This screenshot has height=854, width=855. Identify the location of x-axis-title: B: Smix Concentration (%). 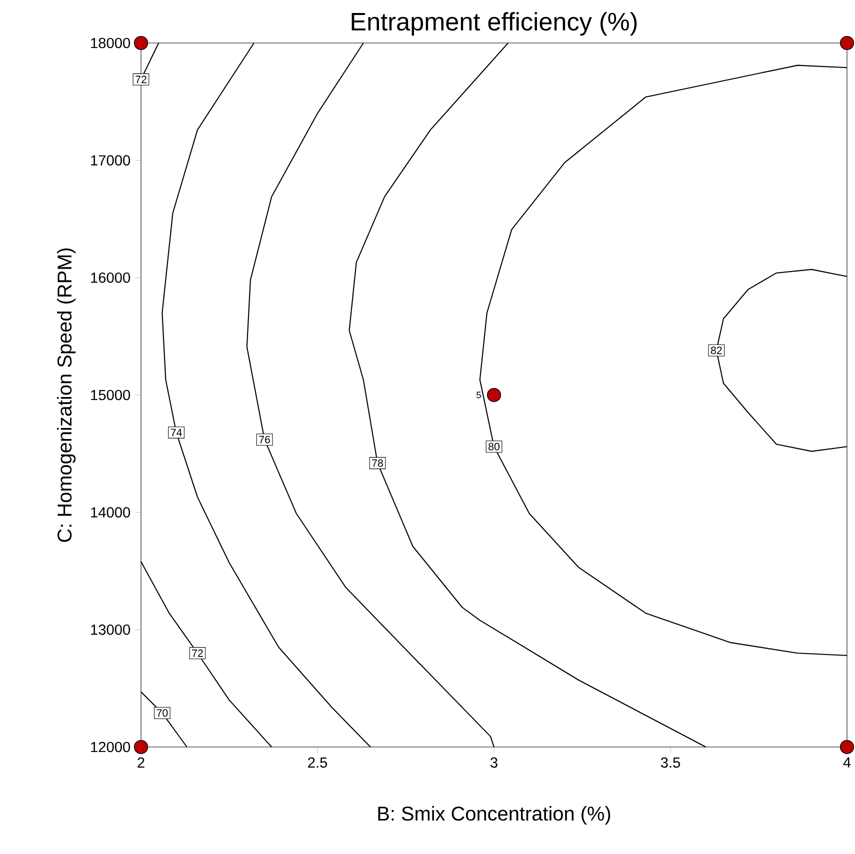
(494, 815).